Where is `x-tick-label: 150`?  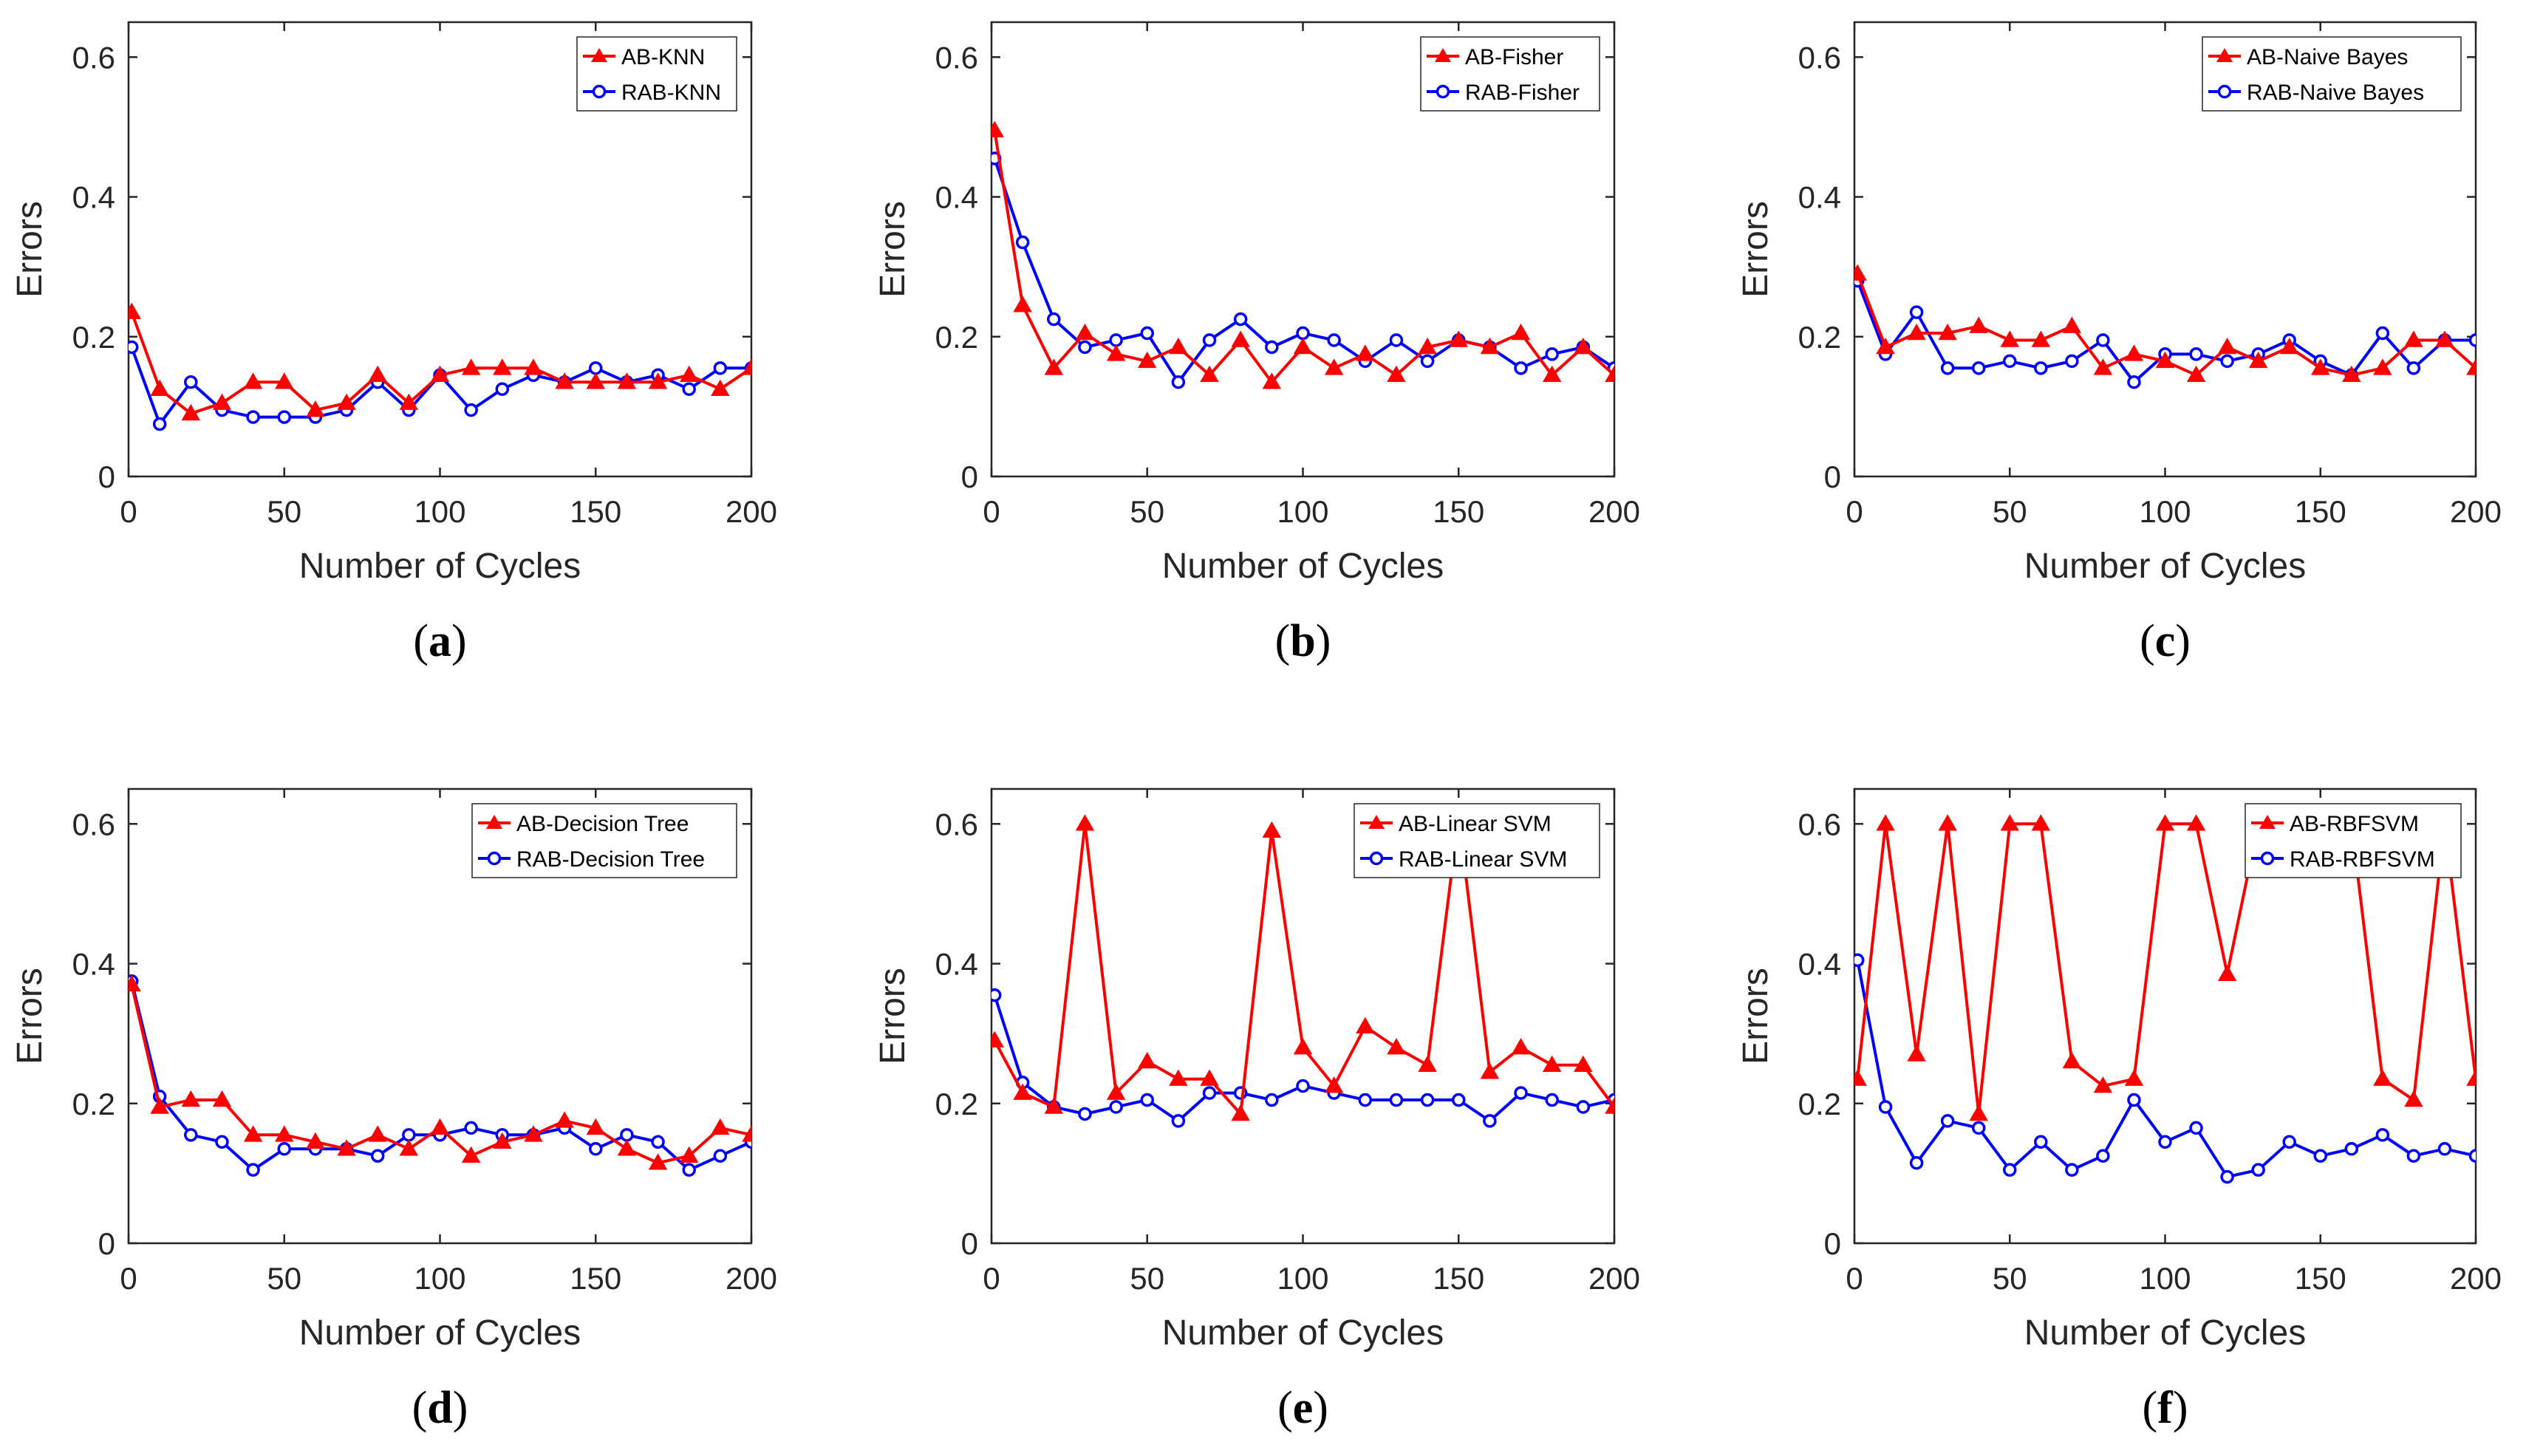
x-tick-label: 150 is located at coordinates (1459, 1278).